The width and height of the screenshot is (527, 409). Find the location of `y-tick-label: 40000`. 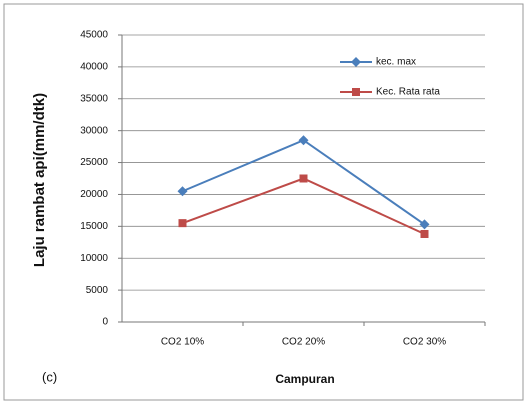

y-tick-label: 40000 is located at coordinates (94, 67).